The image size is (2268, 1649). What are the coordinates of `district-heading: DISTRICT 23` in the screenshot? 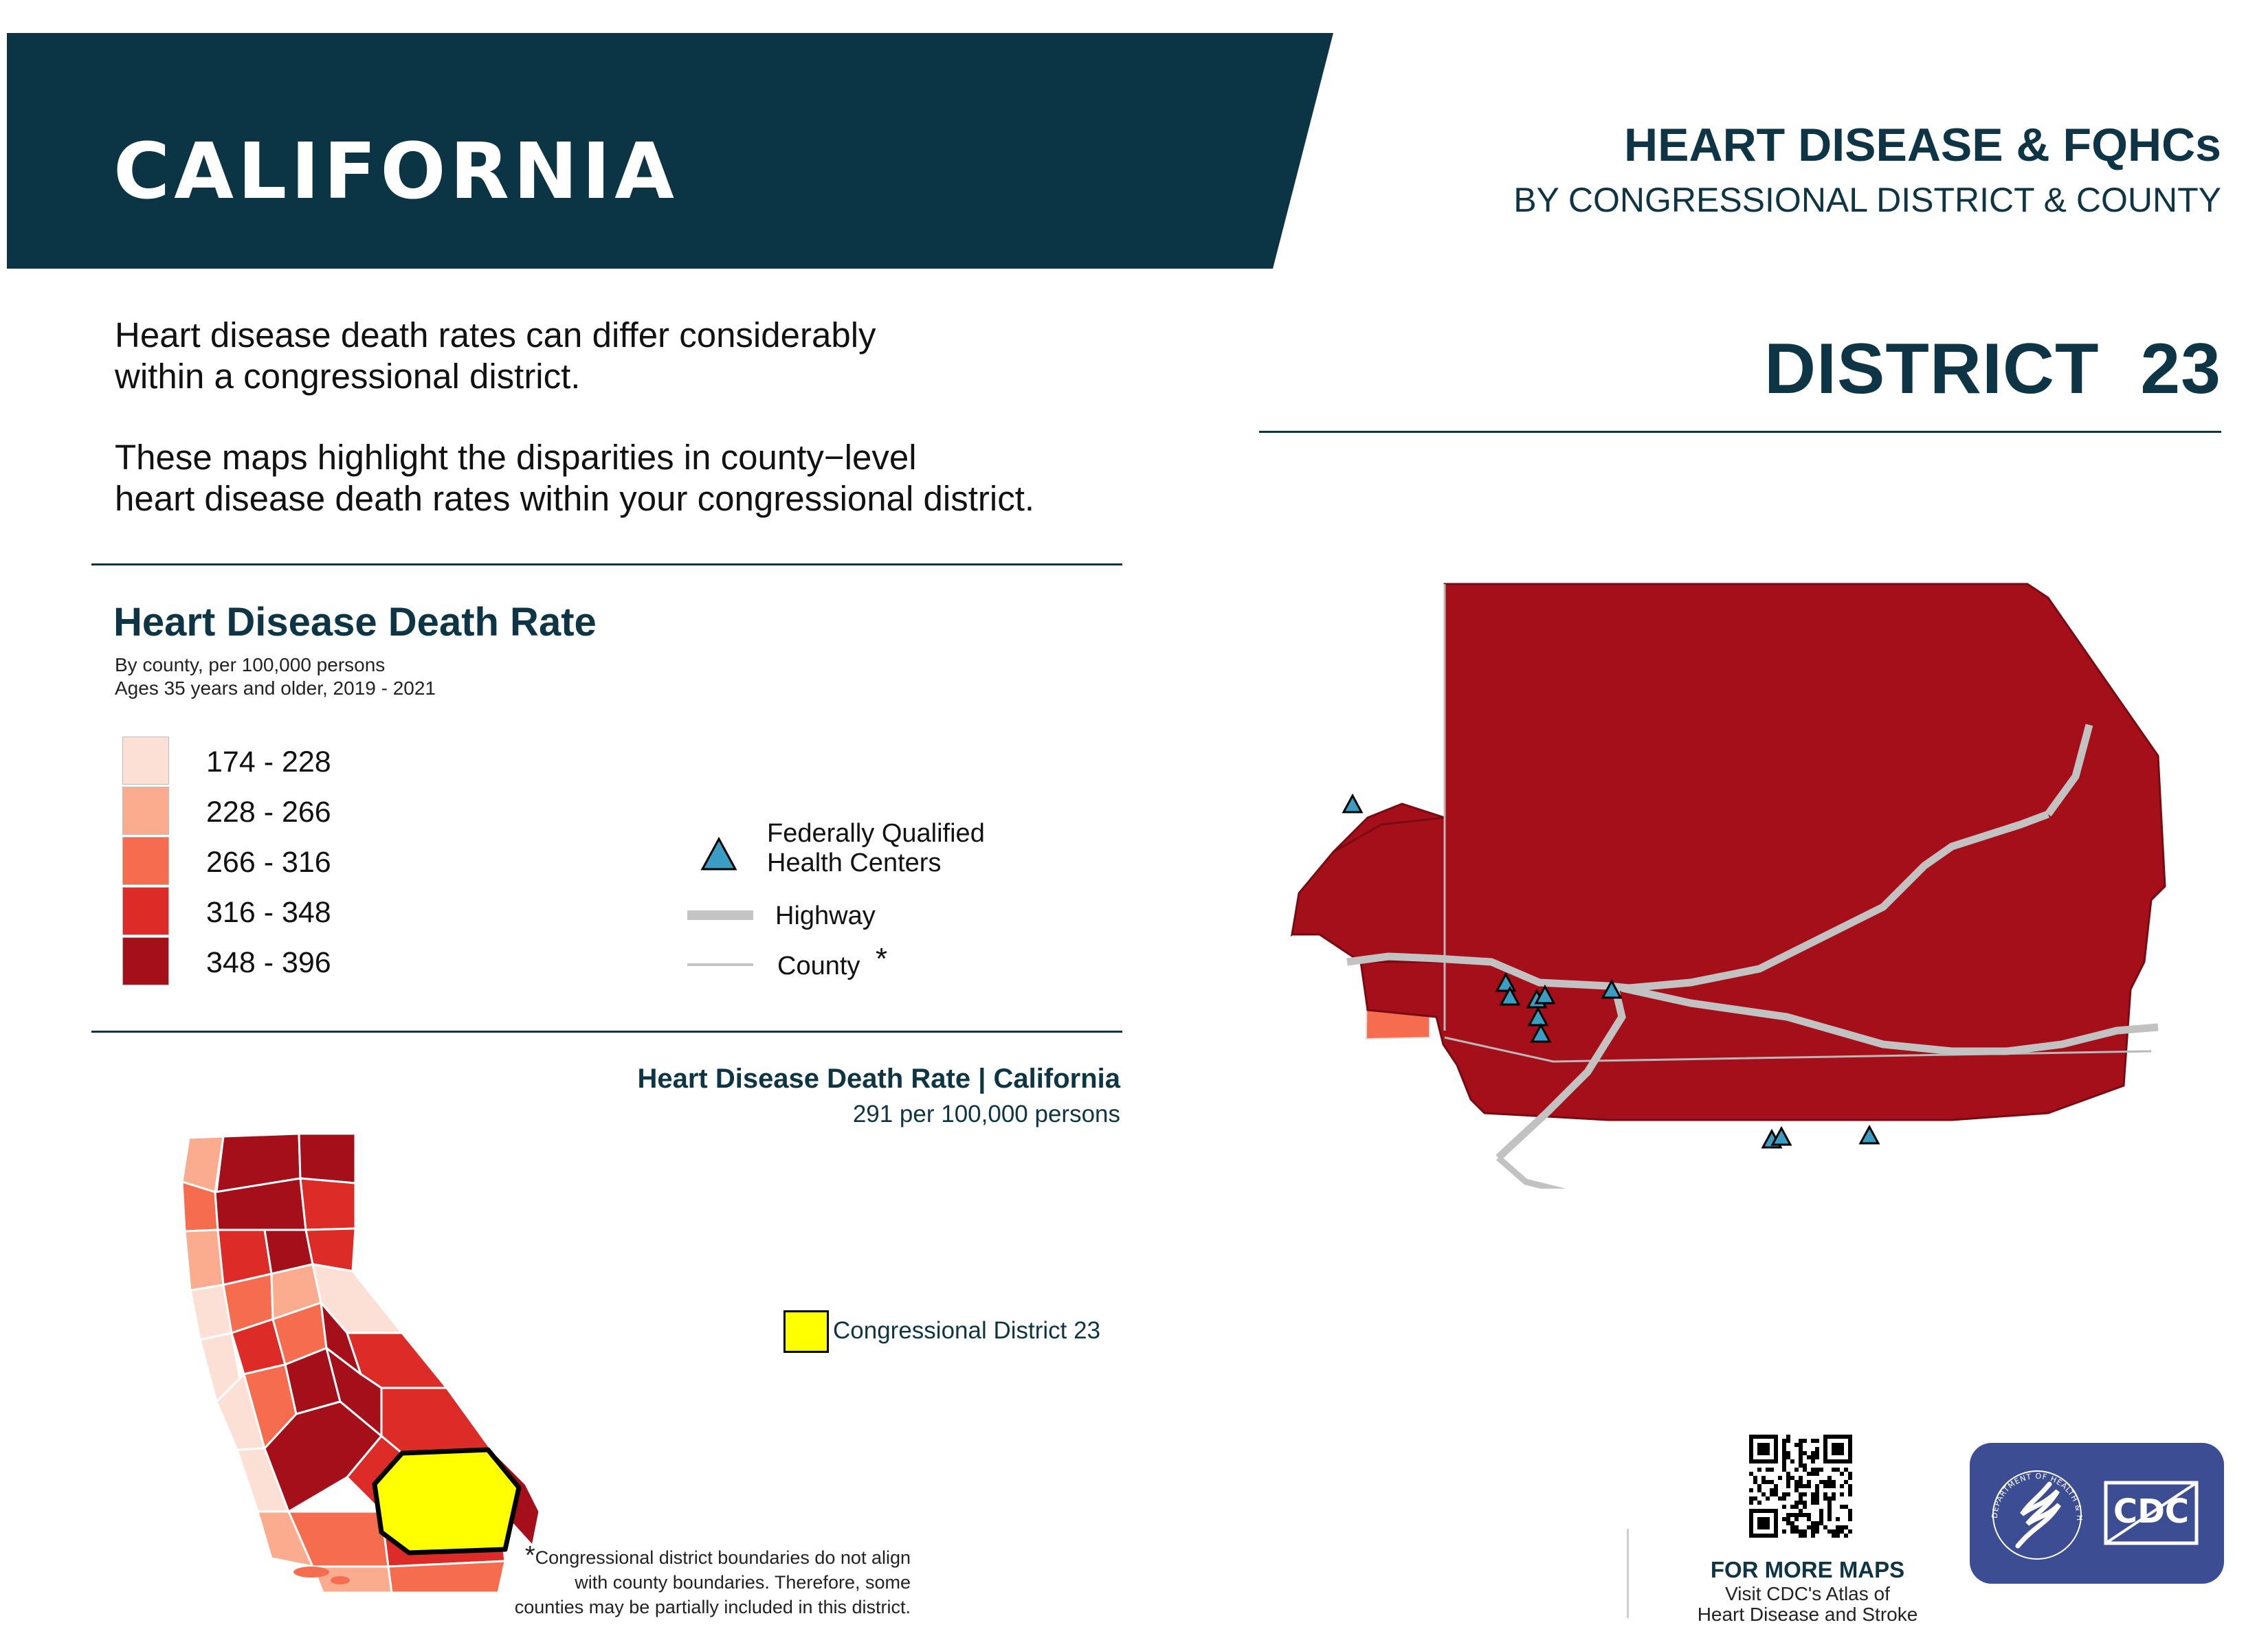 It's located at (1993, 369).